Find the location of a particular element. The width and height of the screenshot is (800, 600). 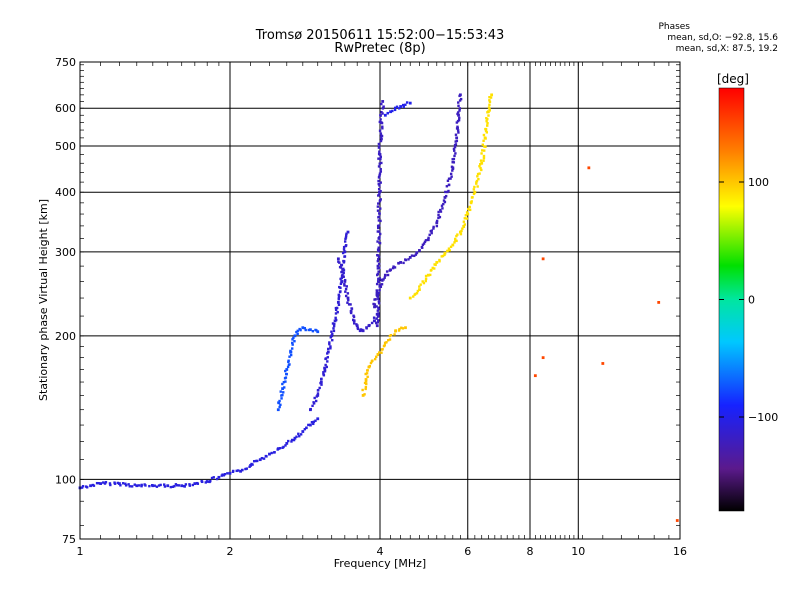

chart-title: Tromsø 20150611 15:52:00−15:53:43 is located at coordinates (380, 35).